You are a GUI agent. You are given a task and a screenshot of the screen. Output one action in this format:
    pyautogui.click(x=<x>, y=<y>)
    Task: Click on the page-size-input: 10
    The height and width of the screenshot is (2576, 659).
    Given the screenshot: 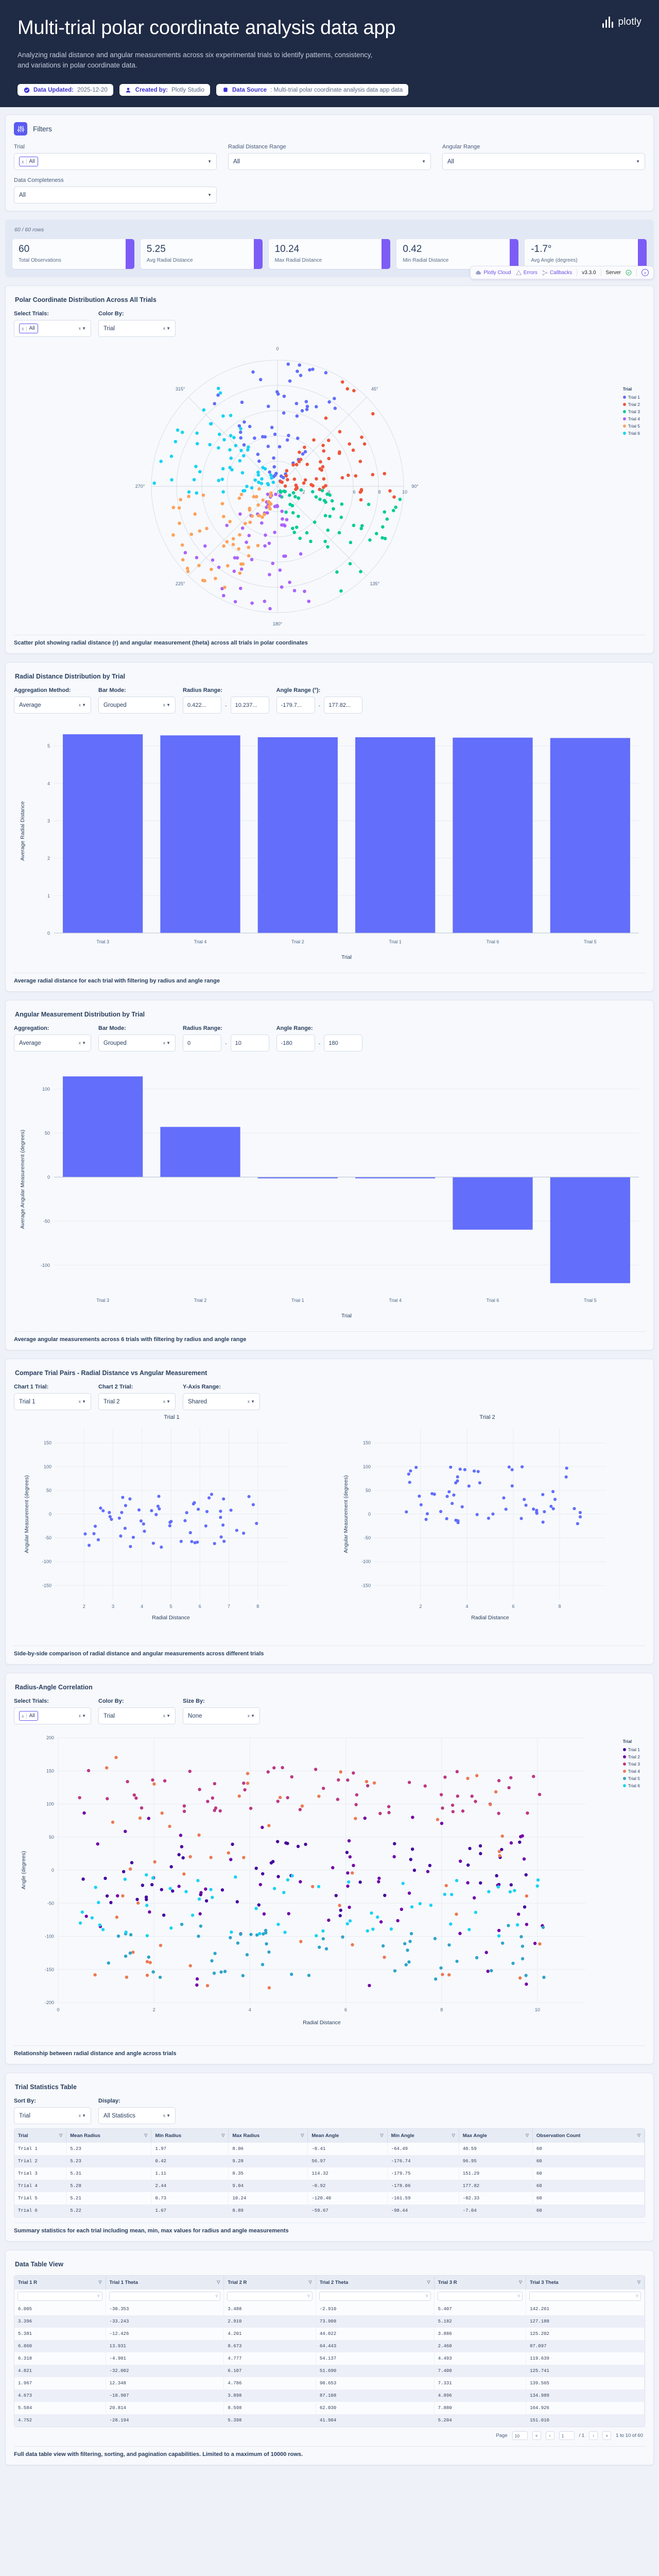 What is the action you would take?
    pyautogui.click(x=520, y=2436)
    